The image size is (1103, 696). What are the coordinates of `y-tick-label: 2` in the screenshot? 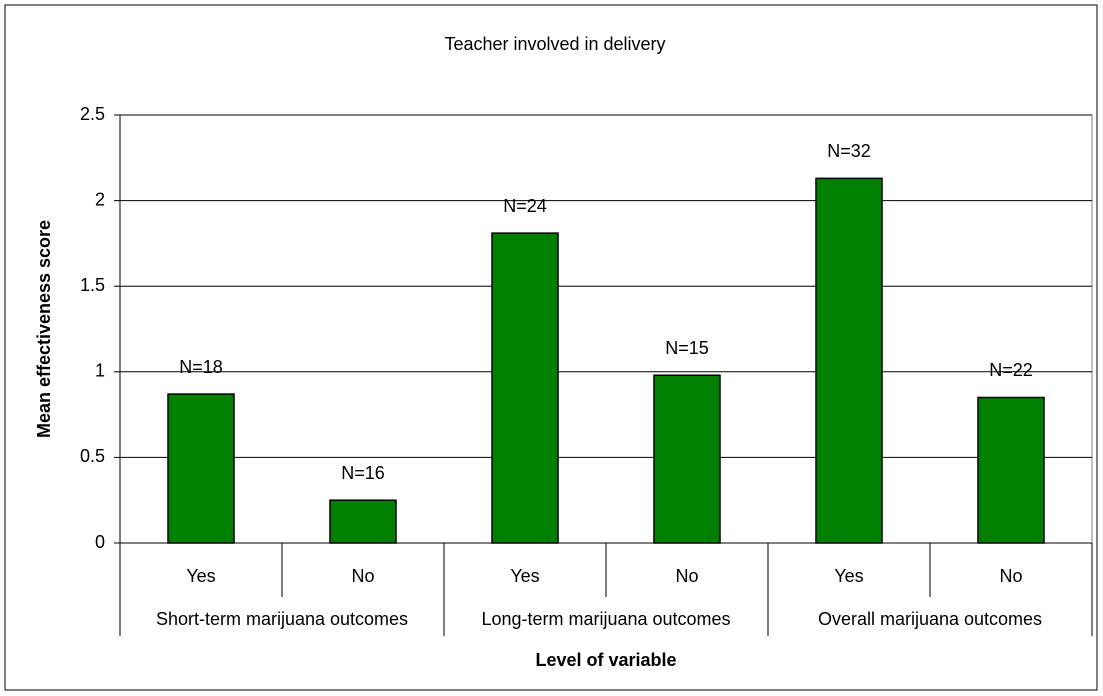 It's located at (100, 199).